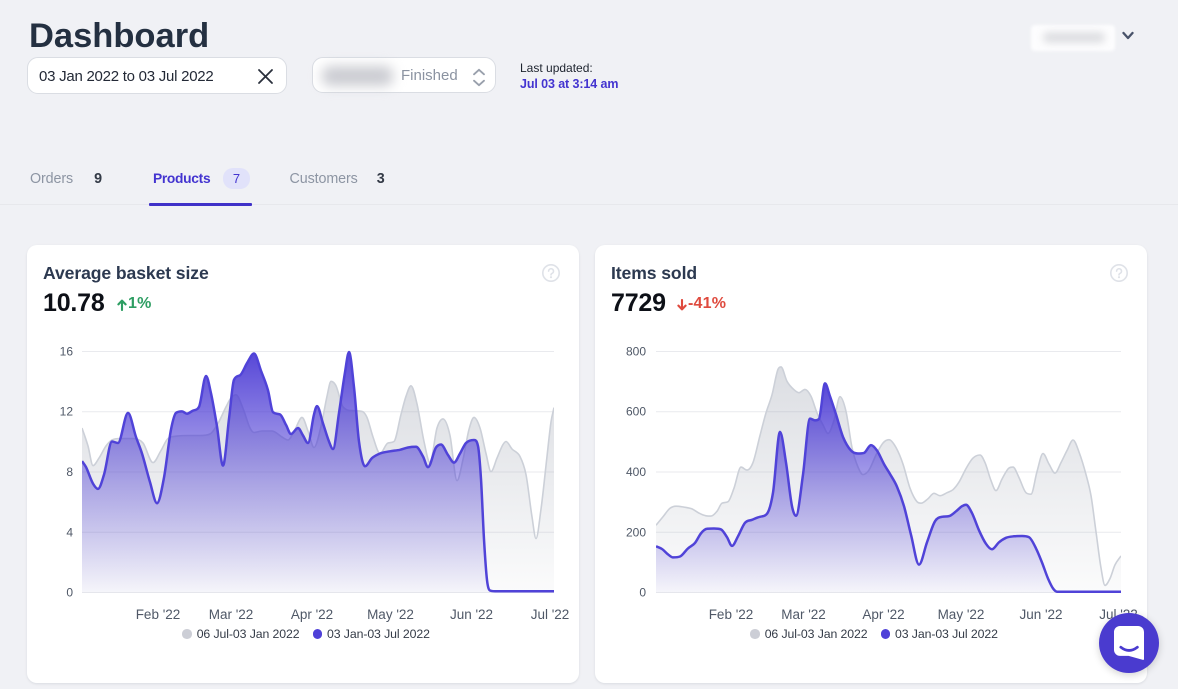 The height and width of the screenshot is (689, 1178). I want to click on svg-text: Jul '22, so click(550, 614).